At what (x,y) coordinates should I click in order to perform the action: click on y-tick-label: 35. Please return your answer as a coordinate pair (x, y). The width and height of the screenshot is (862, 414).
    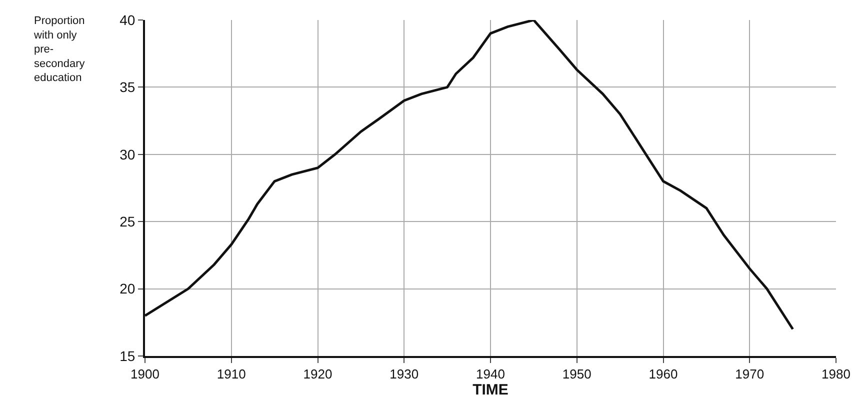
    Looking at the image, I should click on (128, 87).